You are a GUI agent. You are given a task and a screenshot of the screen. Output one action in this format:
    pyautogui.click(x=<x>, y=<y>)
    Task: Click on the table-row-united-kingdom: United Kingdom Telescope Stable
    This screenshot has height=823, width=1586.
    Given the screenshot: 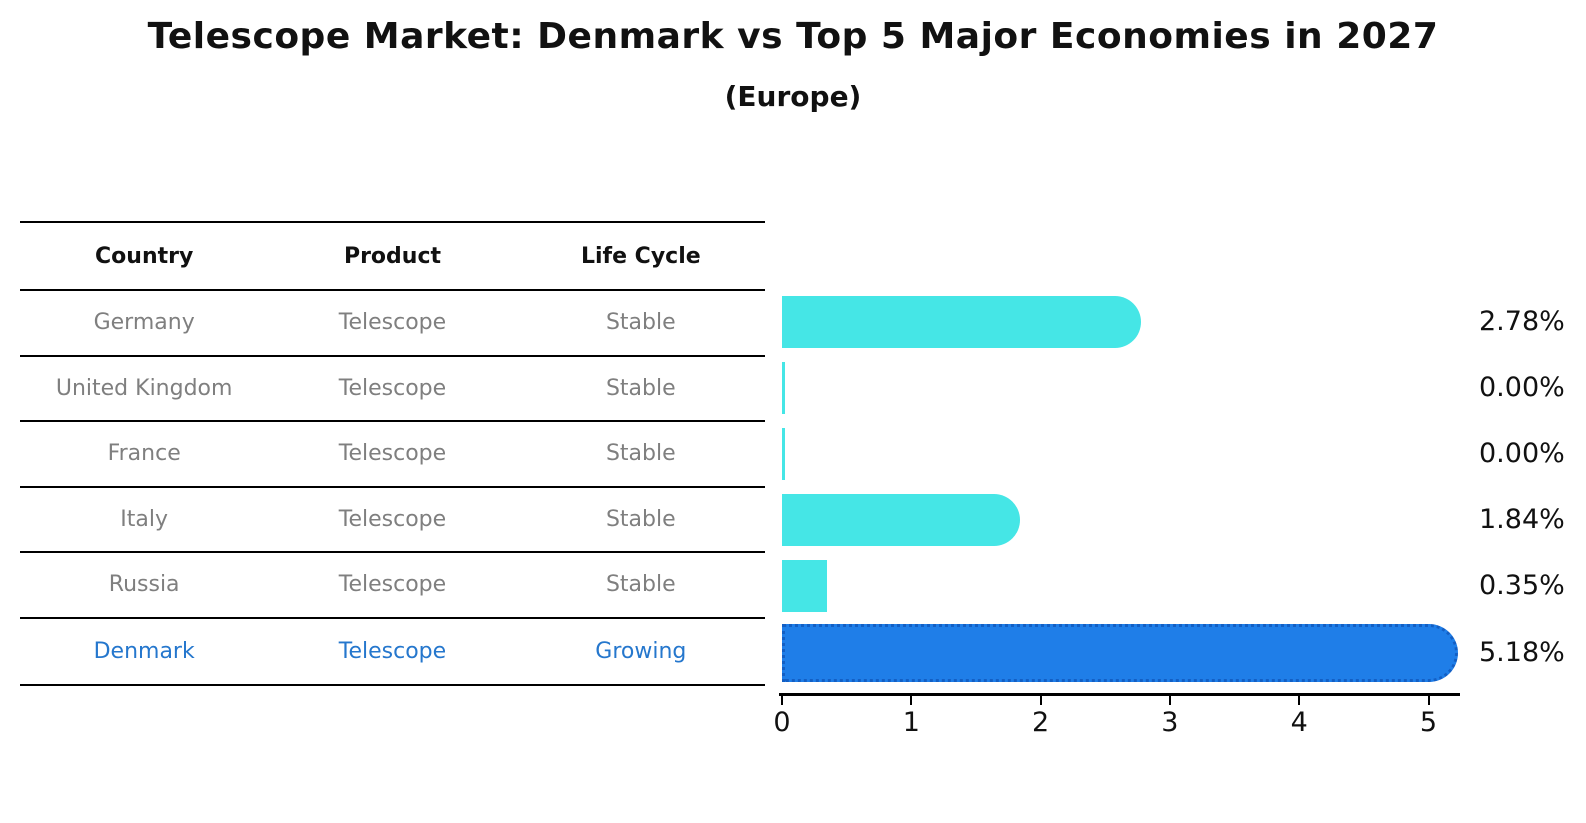 What is the action you would take?
    pyautogui.click(x=392, y=389)
    